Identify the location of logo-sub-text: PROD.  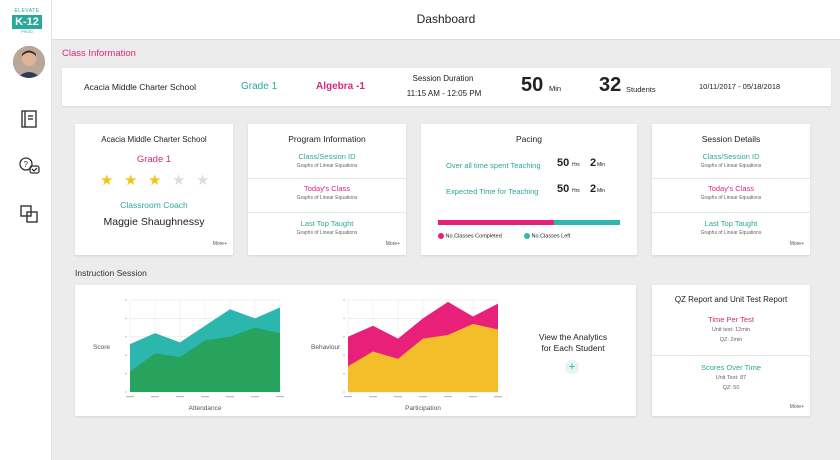
(27, 31).